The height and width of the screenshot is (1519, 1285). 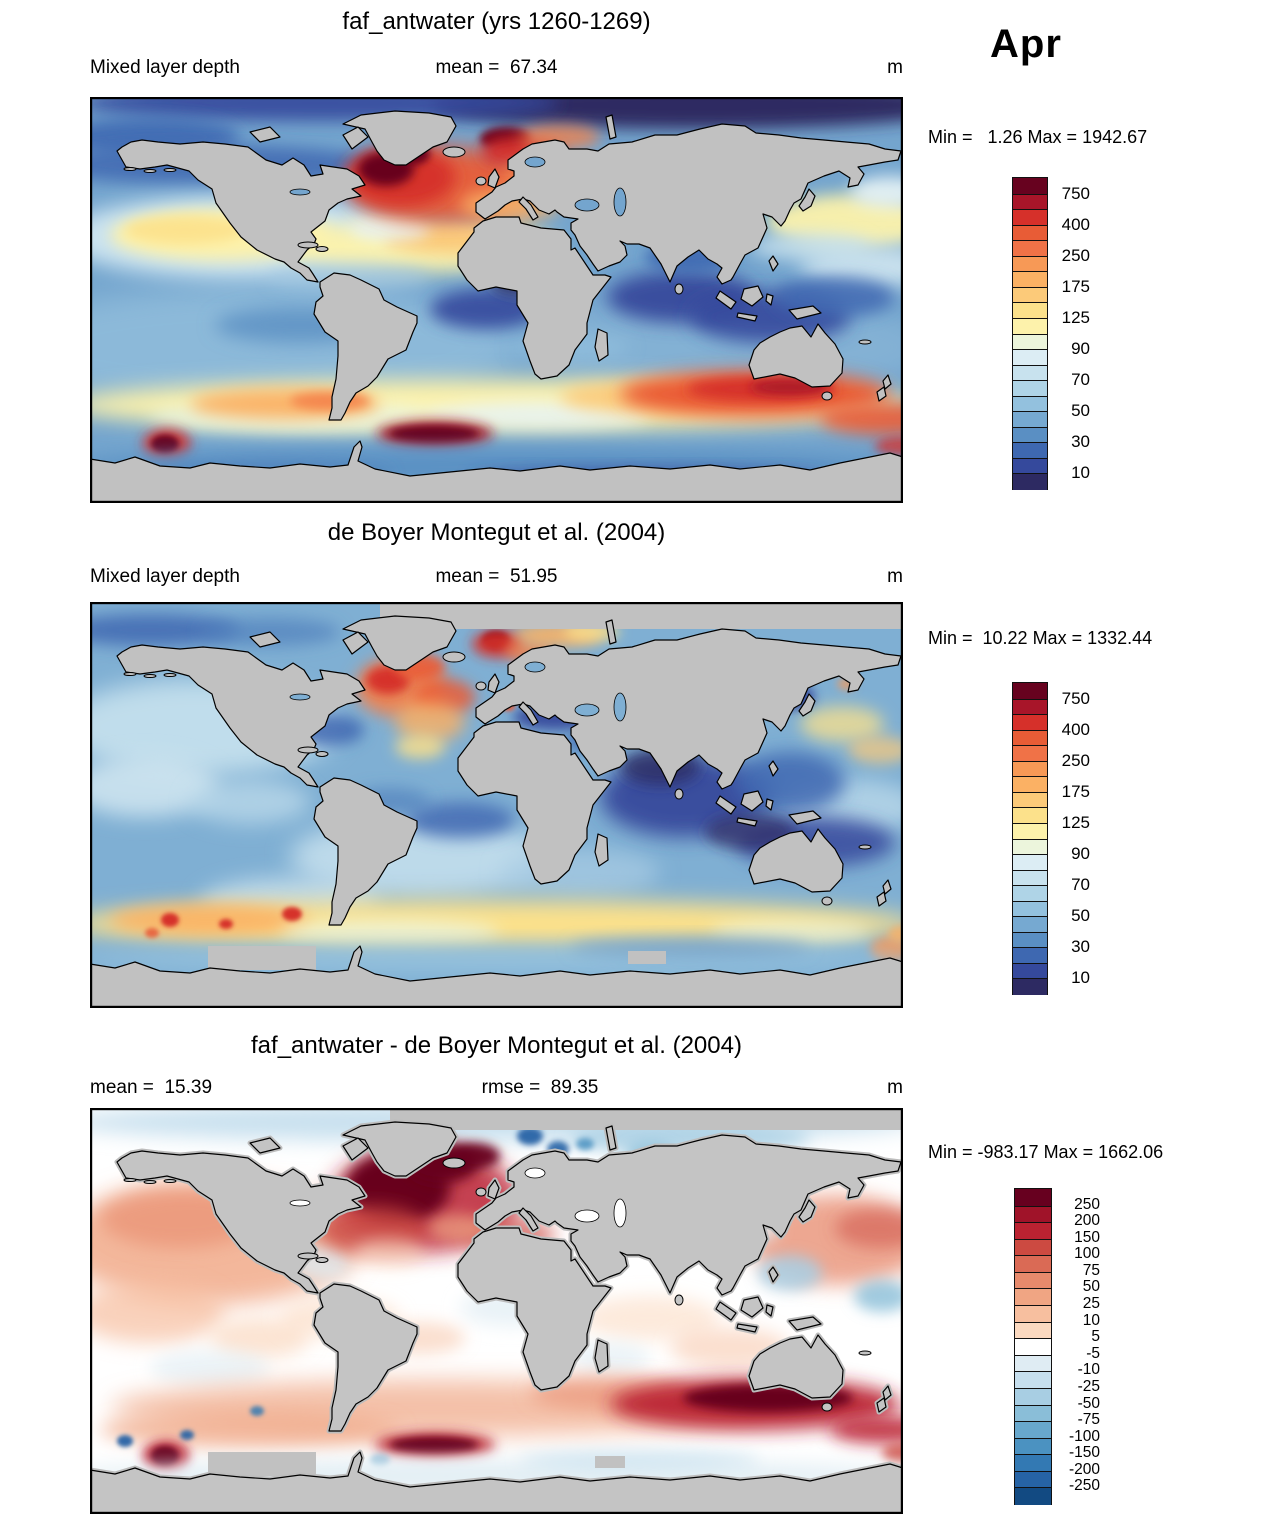 What do you see at coordinates (1084, 1453) in the screenshot?
I see `colorbar-tick-label: -150` at bounding box center [1084, 1453].